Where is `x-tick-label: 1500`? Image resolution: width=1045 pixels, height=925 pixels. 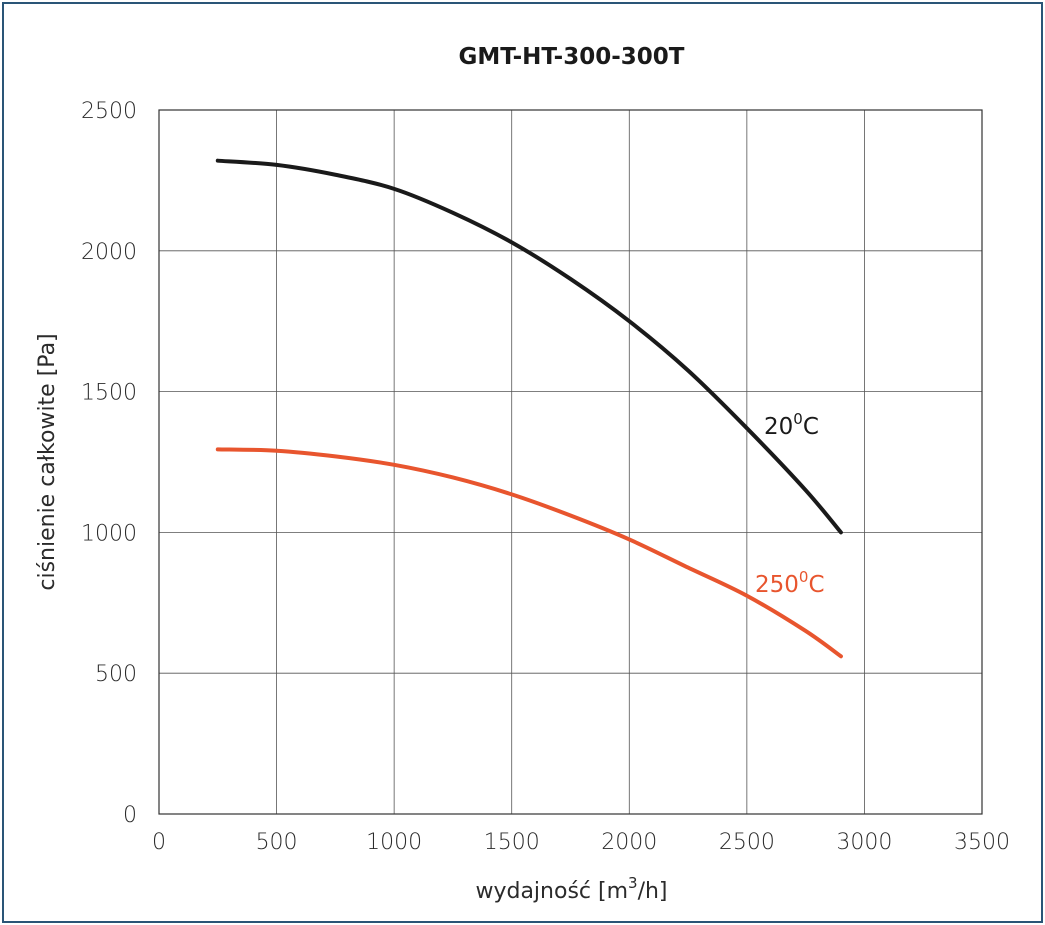 x-tick-label: 1500 is located at coordinates (512, 842).